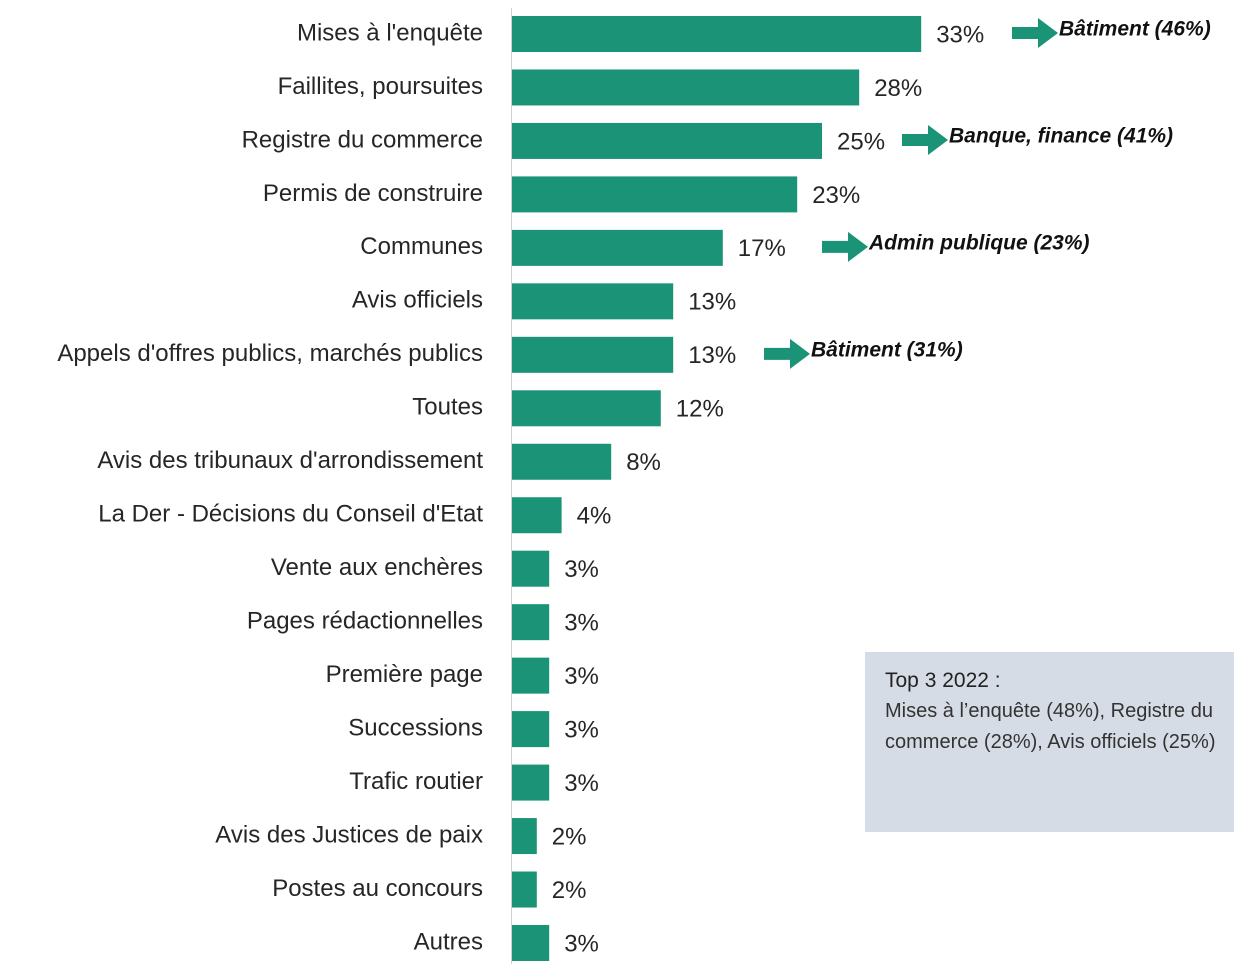 This screenshot has width=1234, height=964. I want to click on note-title: Top 3 2022 :, so click(943, 680).